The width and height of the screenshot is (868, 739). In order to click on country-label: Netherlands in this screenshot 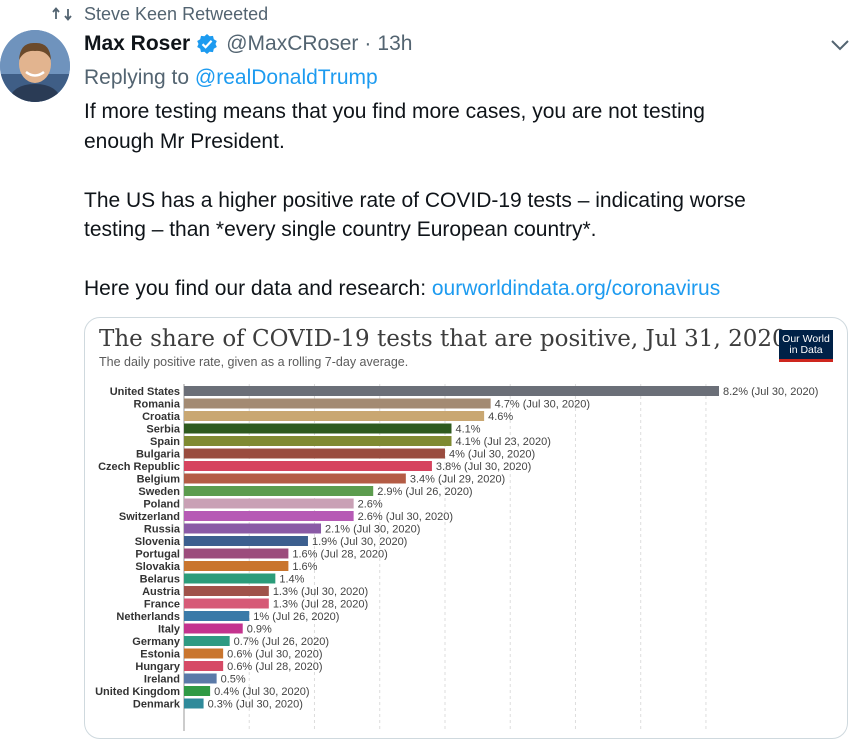, I will do `click(148, 617)`.